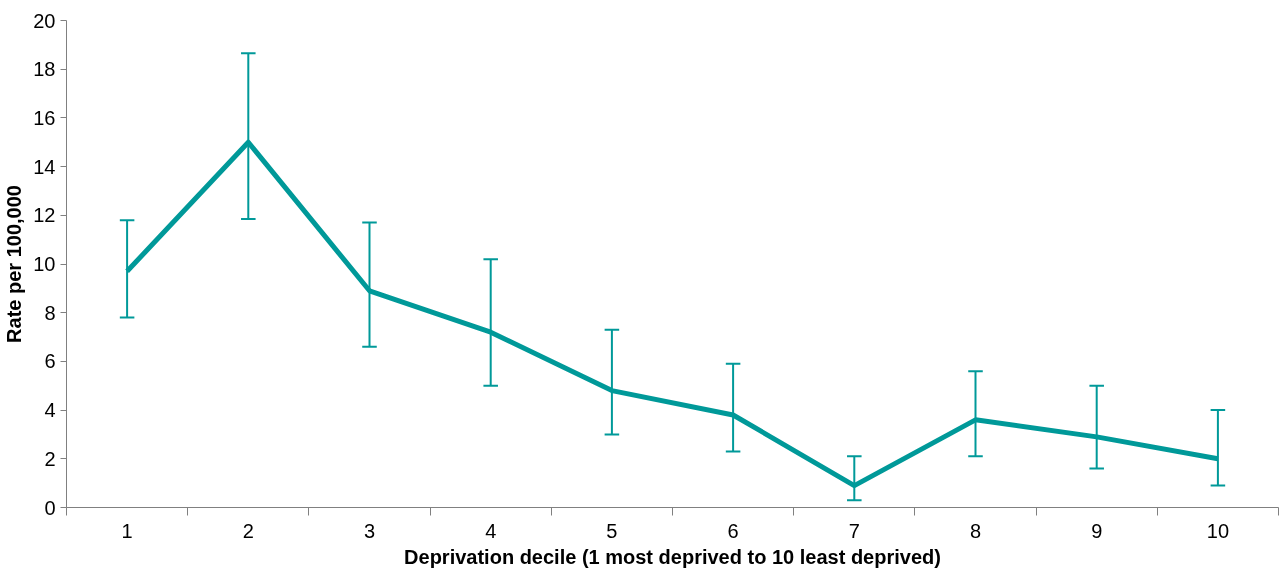 Image resolution: width=1282 pixels, height=570 pixels. What do you see at coordinates (44, 166) in the screenshot?
I see `y-tick-label: 14` at bounding box center [44, 166].